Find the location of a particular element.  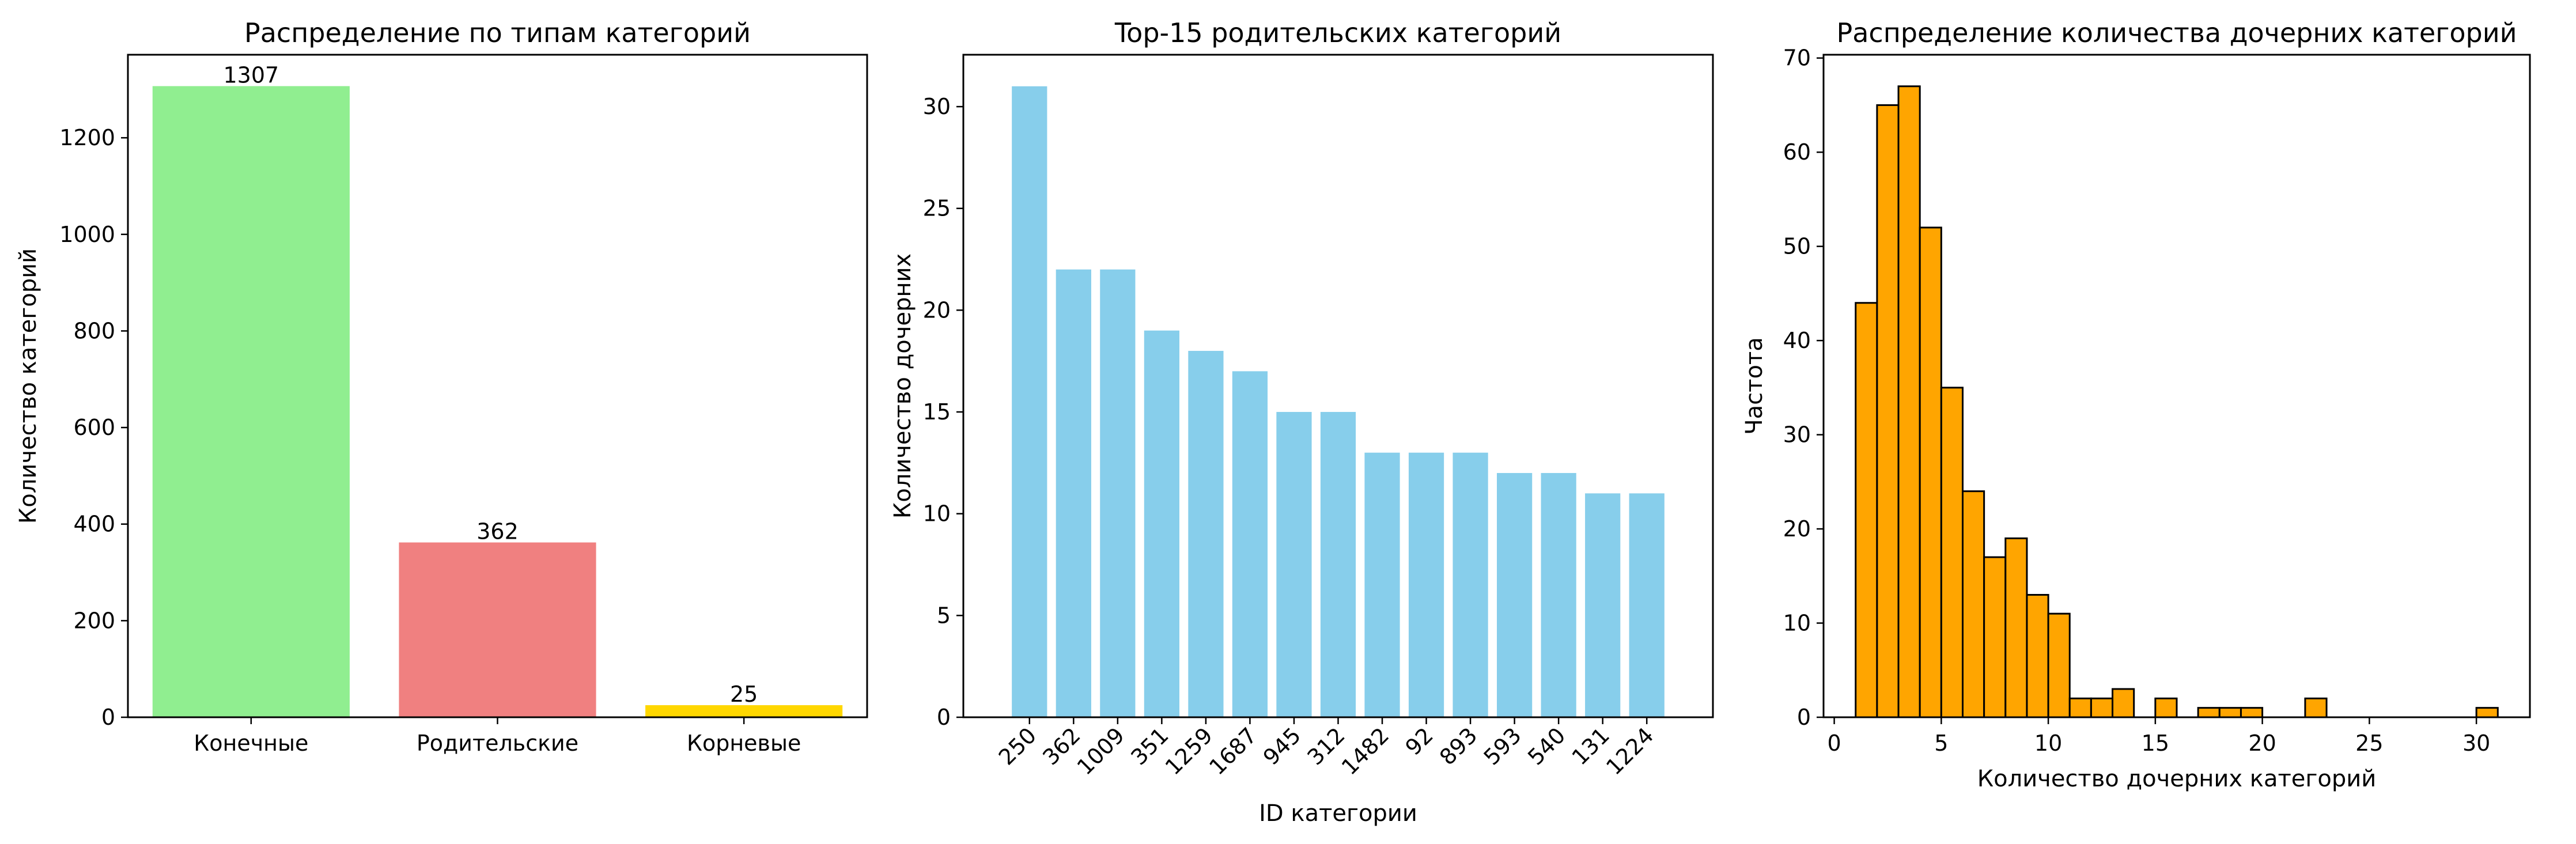

chart-3-y-tick-label: 20 is located at coordinates (1797, 529).